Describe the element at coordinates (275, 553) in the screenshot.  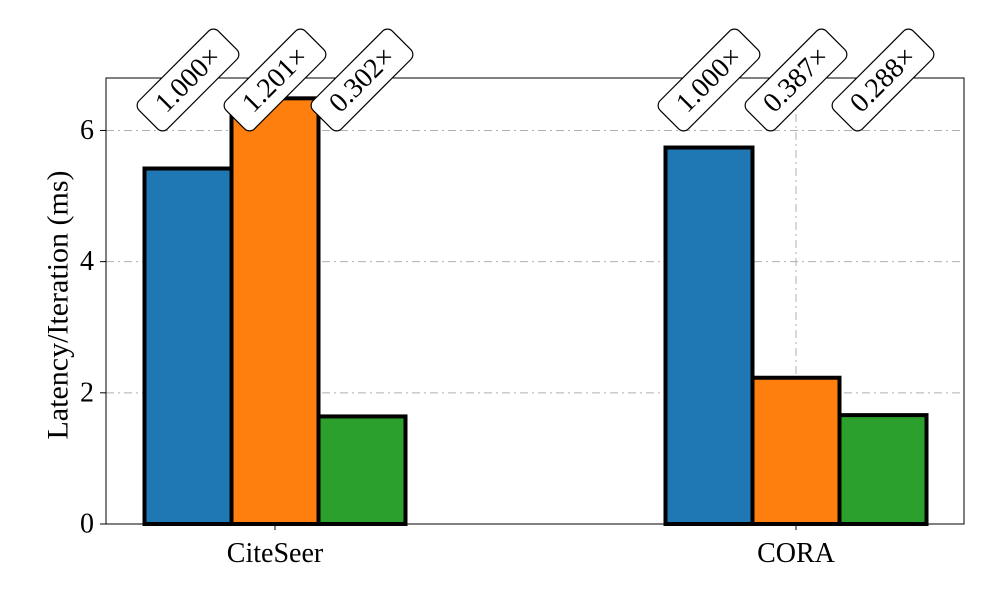
I see `x-tick-label: CiteSeer` at that location.